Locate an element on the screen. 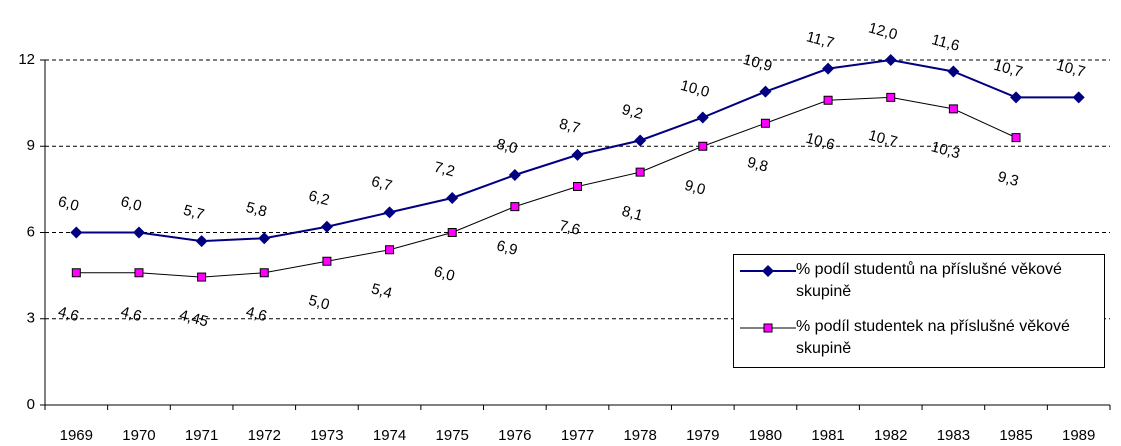  data-label: 10,6 is located at coordinates (820, 142).